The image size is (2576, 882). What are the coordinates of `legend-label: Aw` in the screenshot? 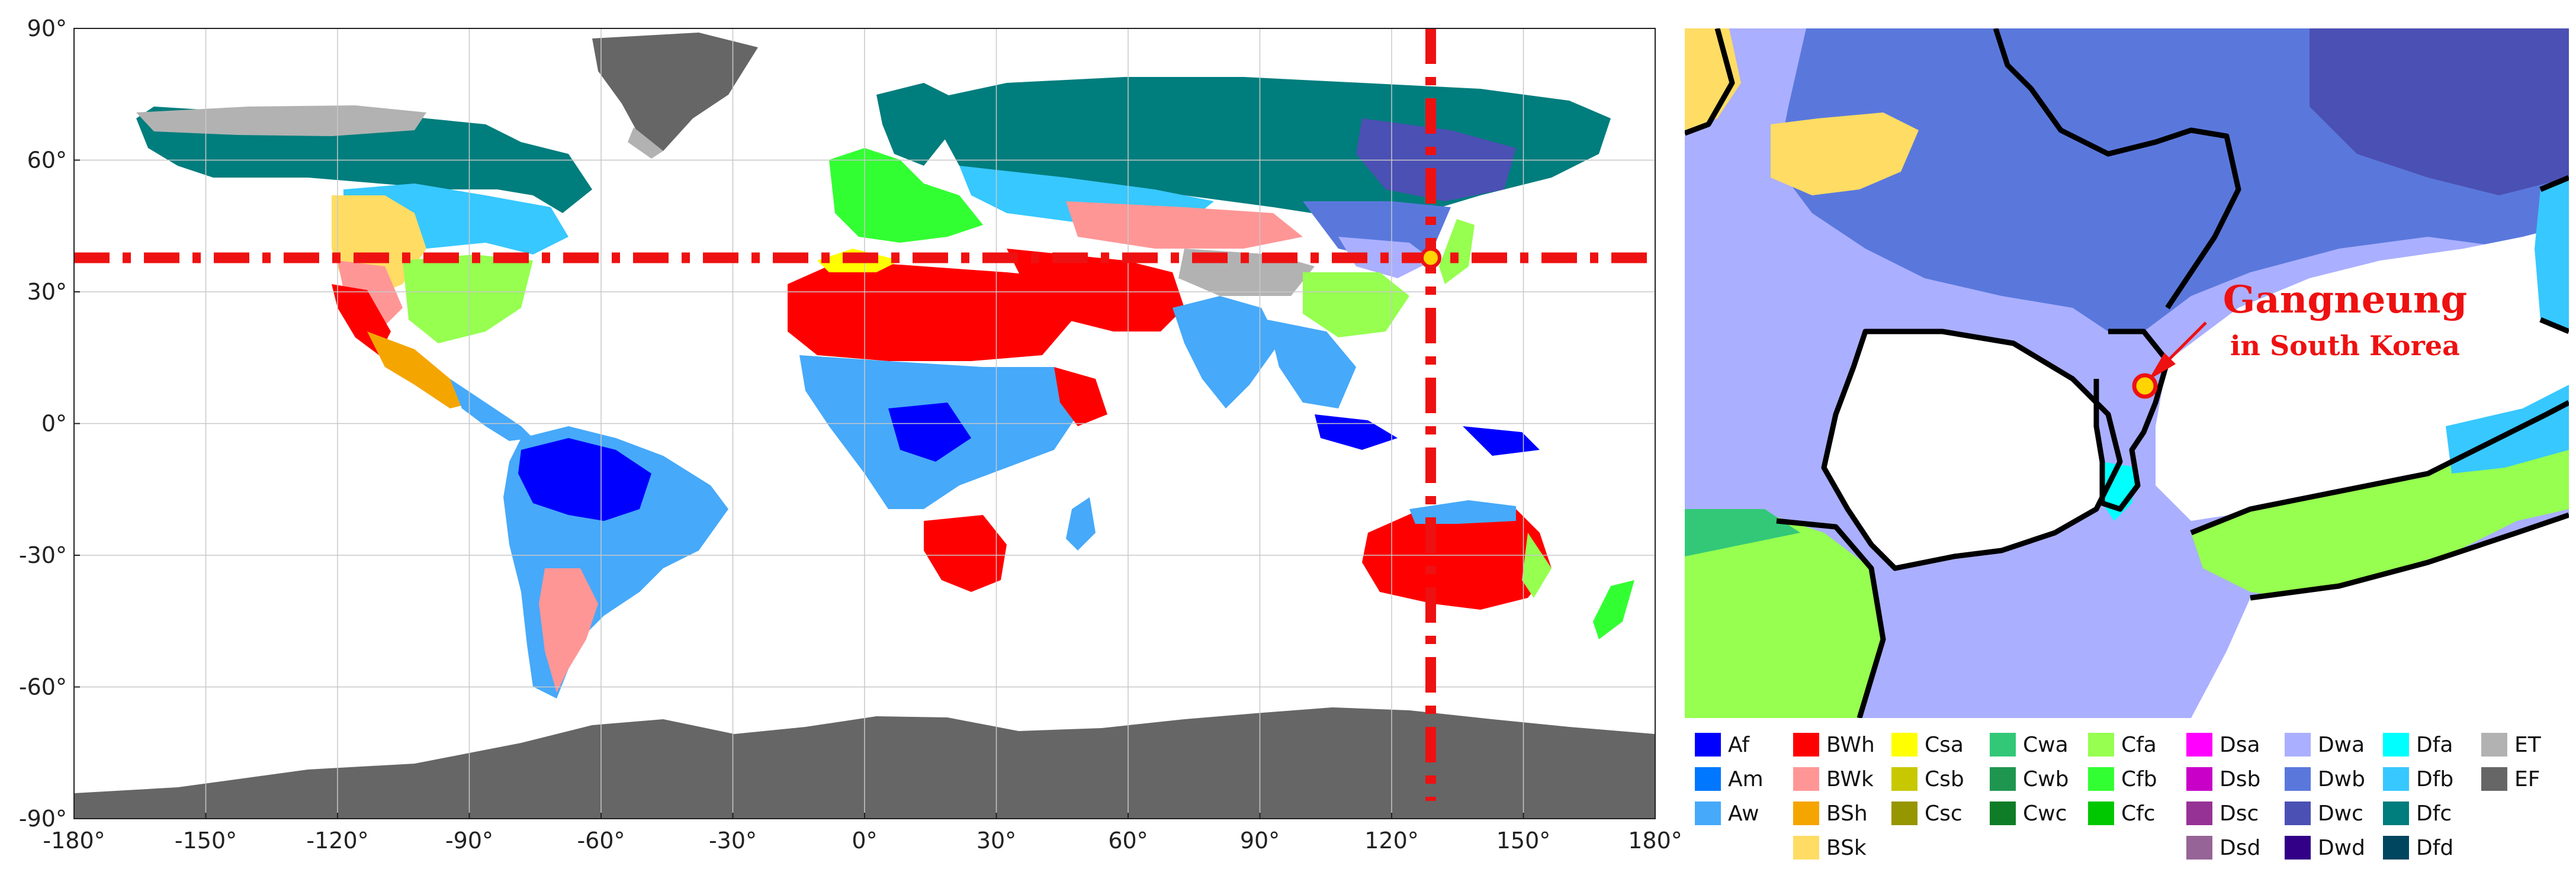 It's located at (1743, 813).